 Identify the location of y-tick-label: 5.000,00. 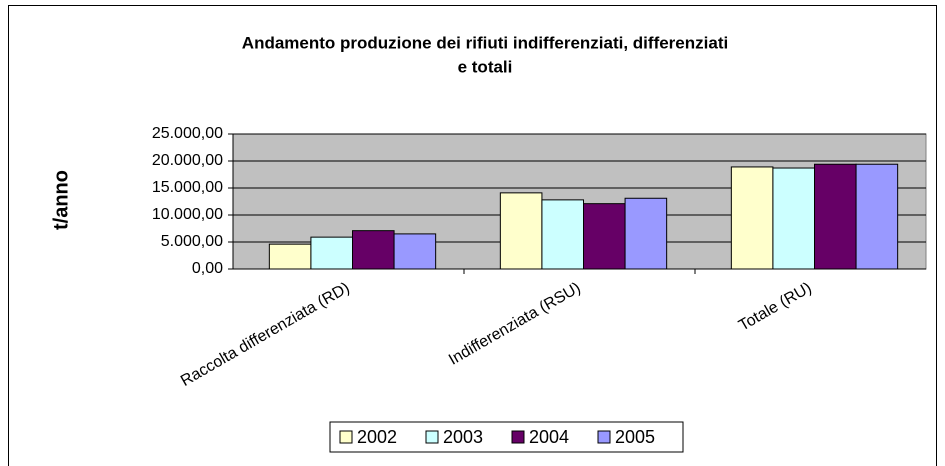
(192, 241).